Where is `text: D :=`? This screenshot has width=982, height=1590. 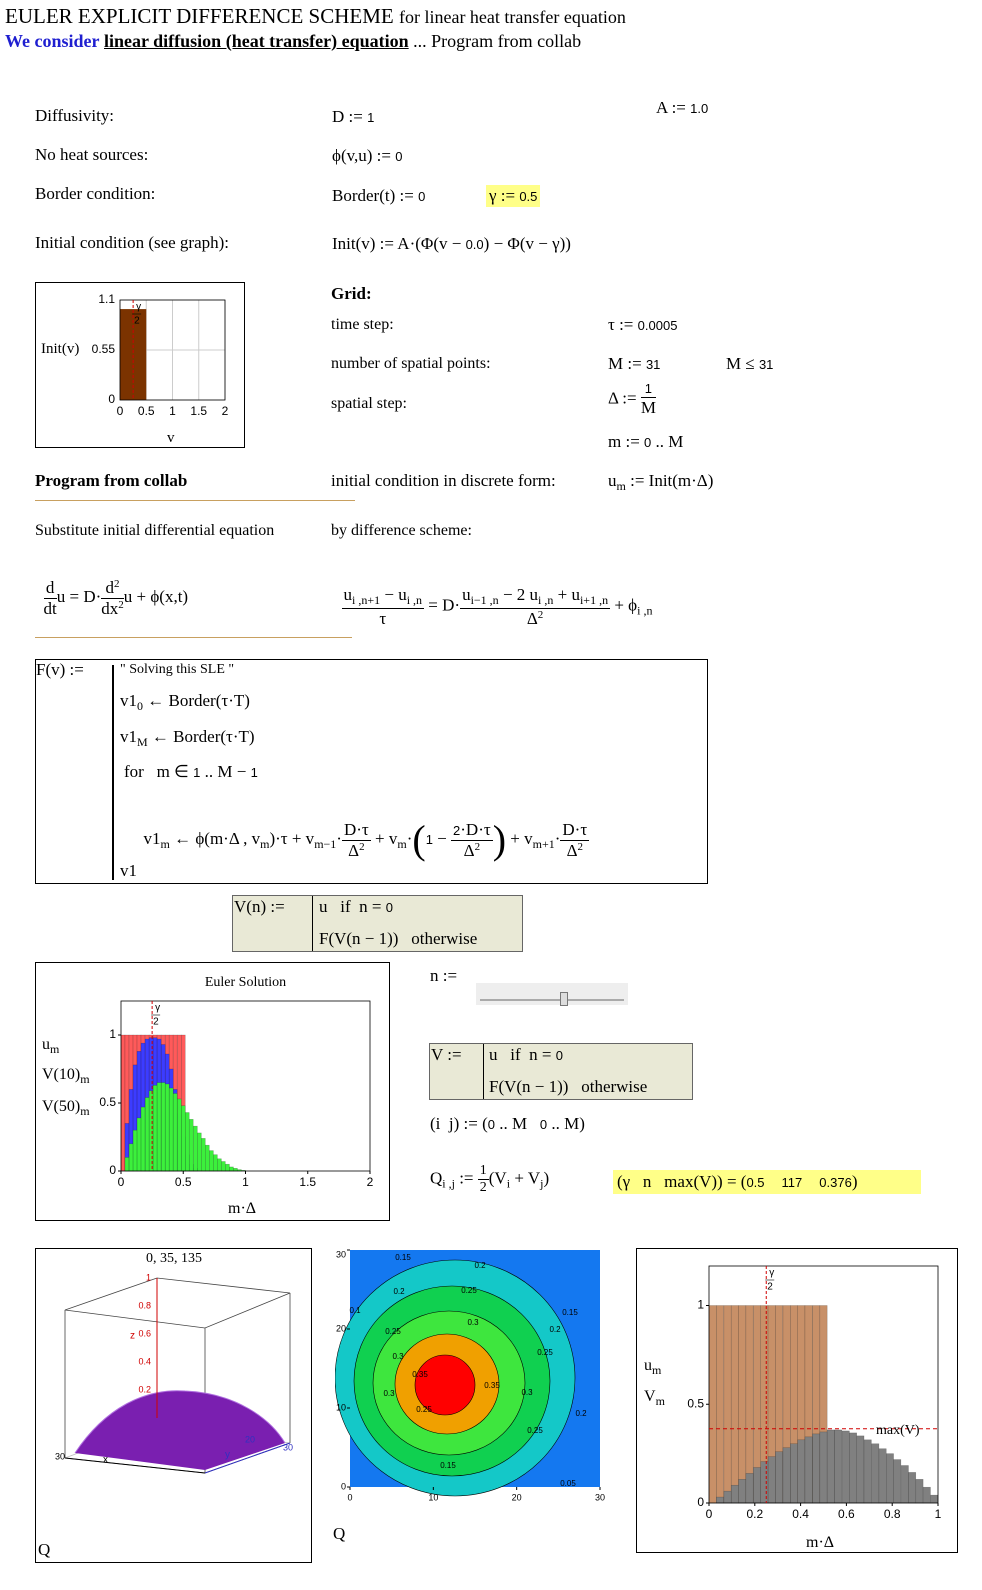
text: D := is located at coordinates (350, 116).